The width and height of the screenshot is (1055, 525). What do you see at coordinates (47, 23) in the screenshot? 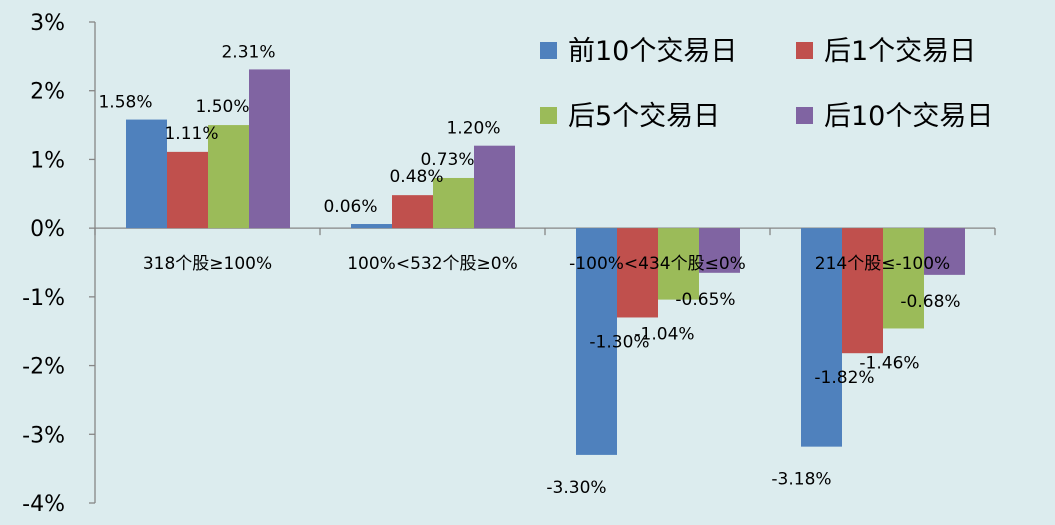
I see `y-tick-label: 3%` at bounding box center [47, 23].